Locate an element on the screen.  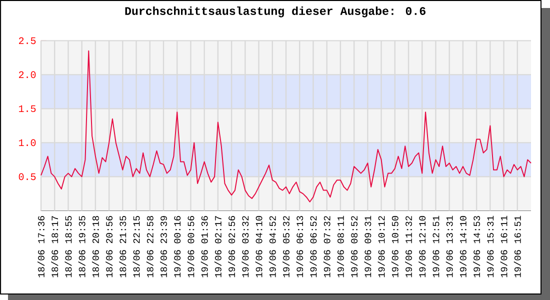
y-tick-label: 2.5 is located at coordinates (27, 40).